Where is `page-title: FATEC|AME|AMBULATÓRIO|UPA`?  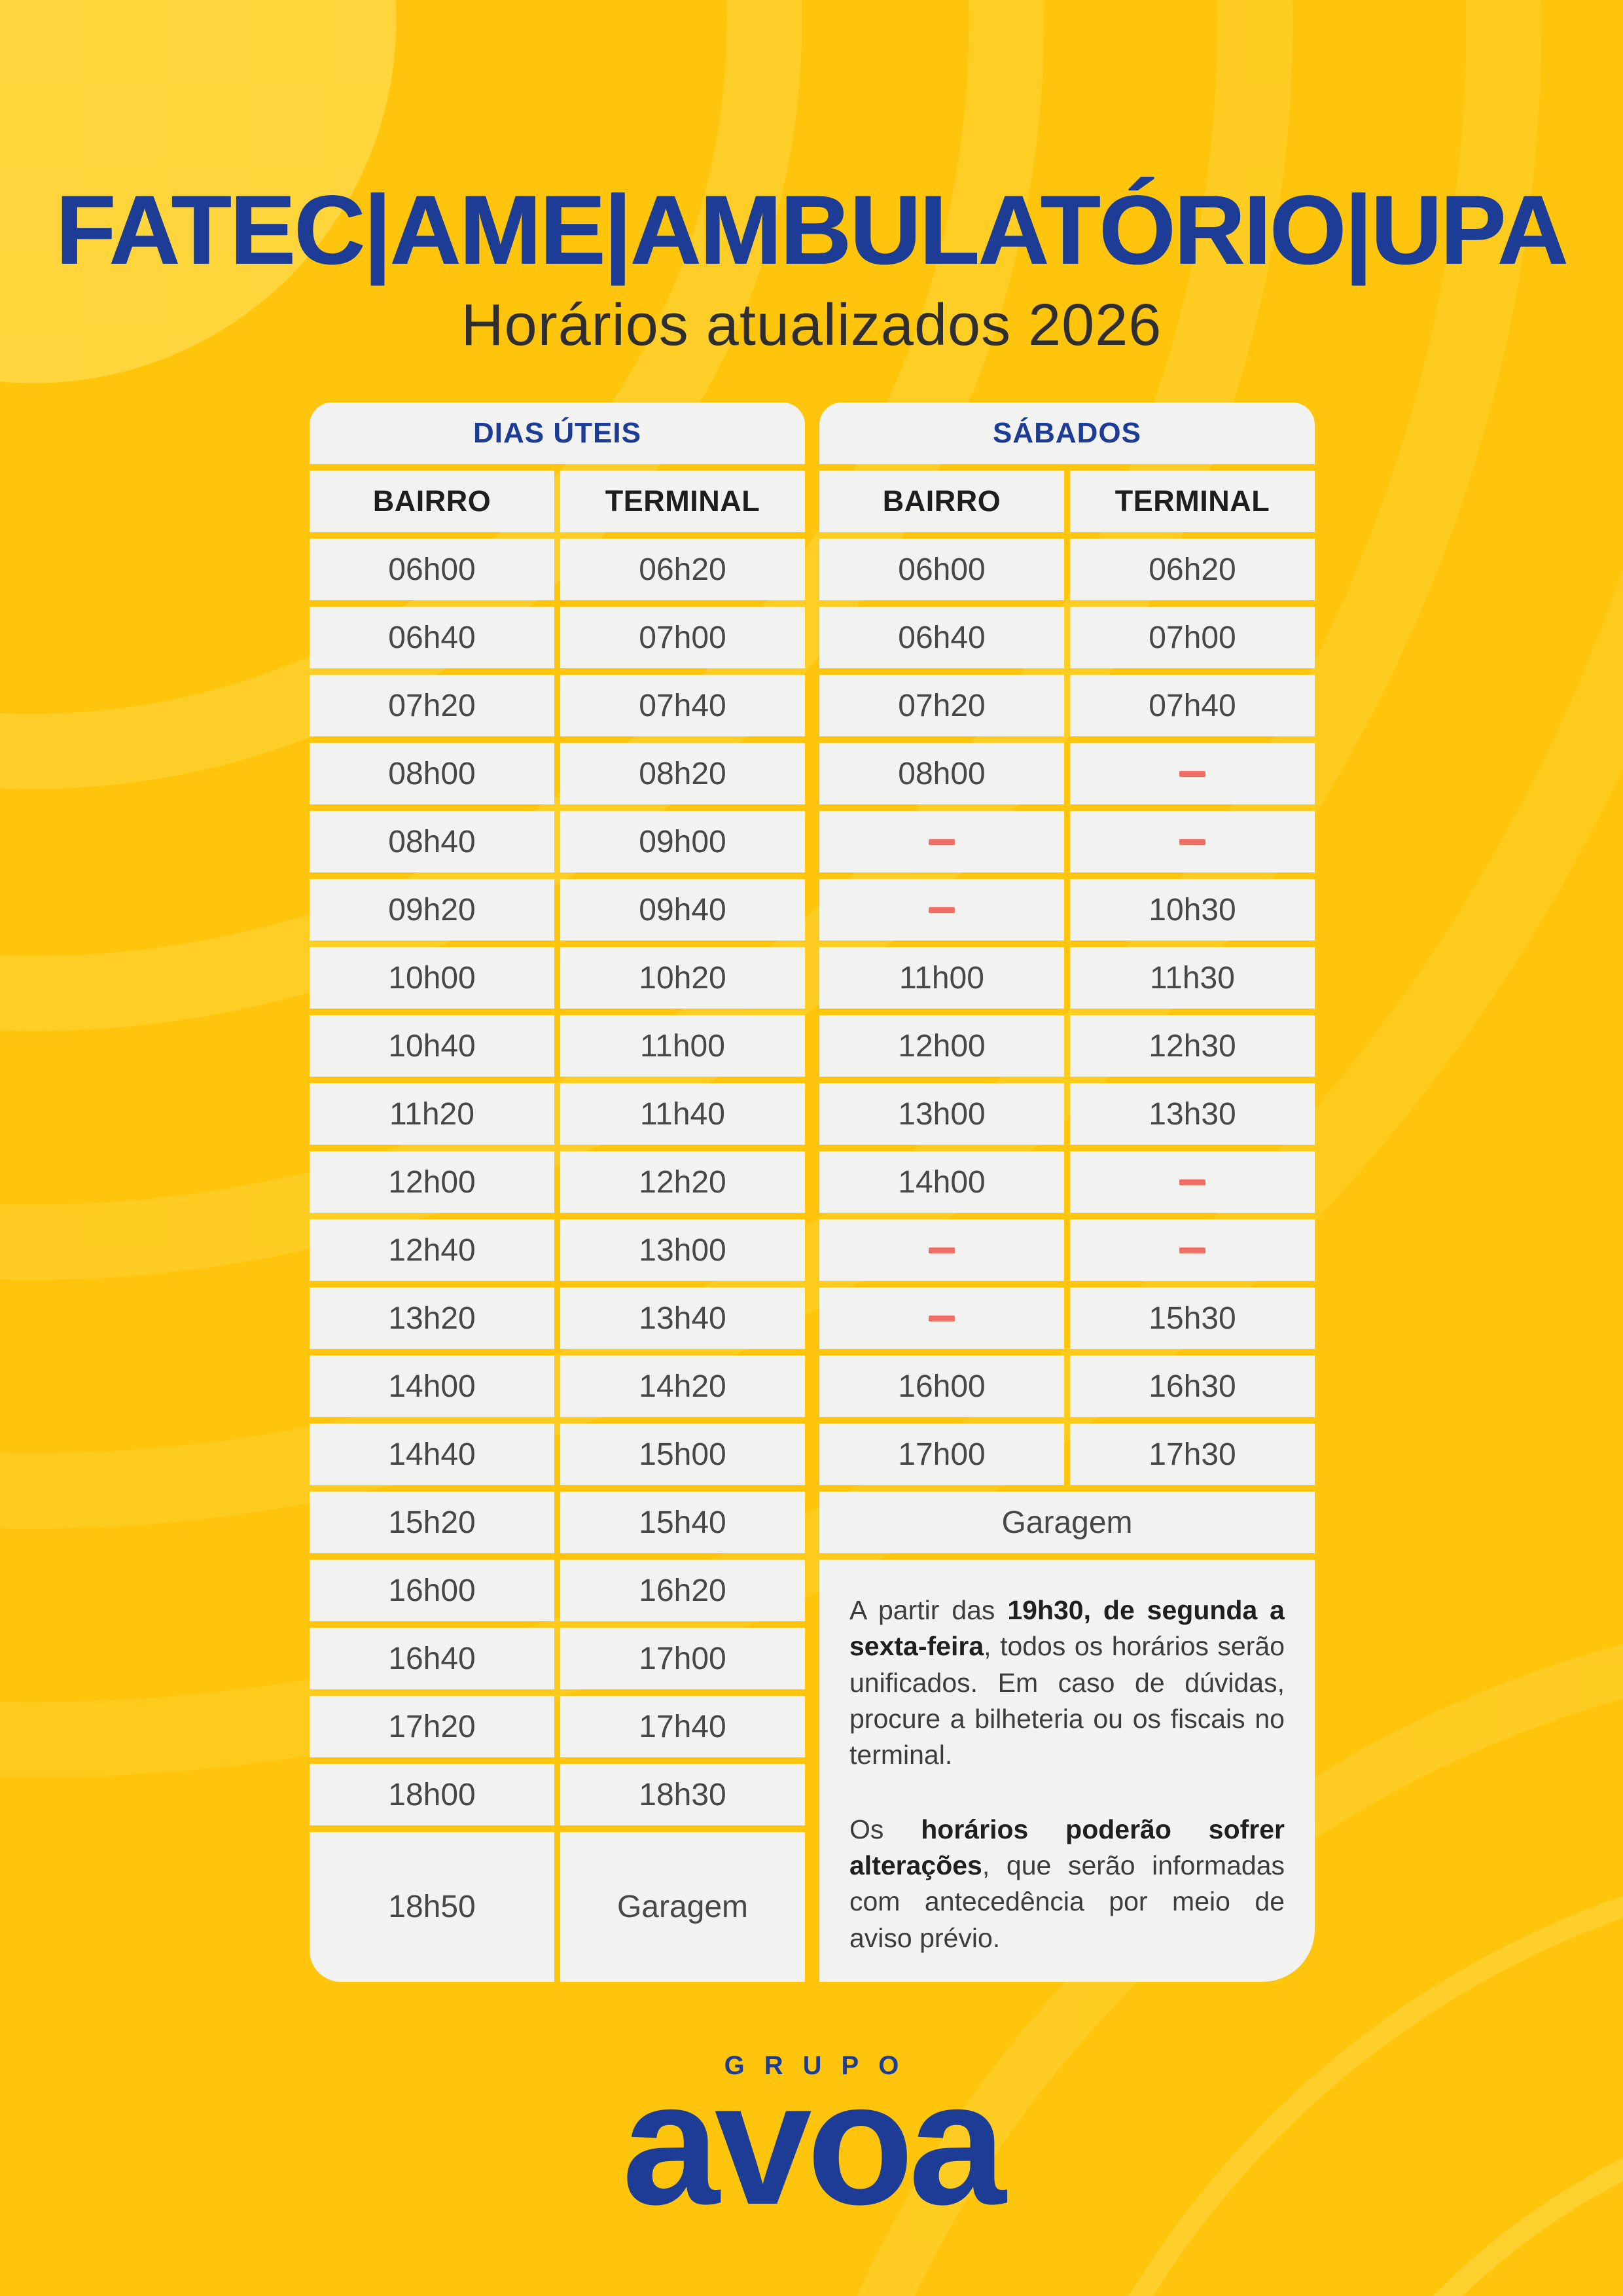 page-title: FATEC|AME|AMBULATÓRIO|UPA is located at coordinates (812, 230).